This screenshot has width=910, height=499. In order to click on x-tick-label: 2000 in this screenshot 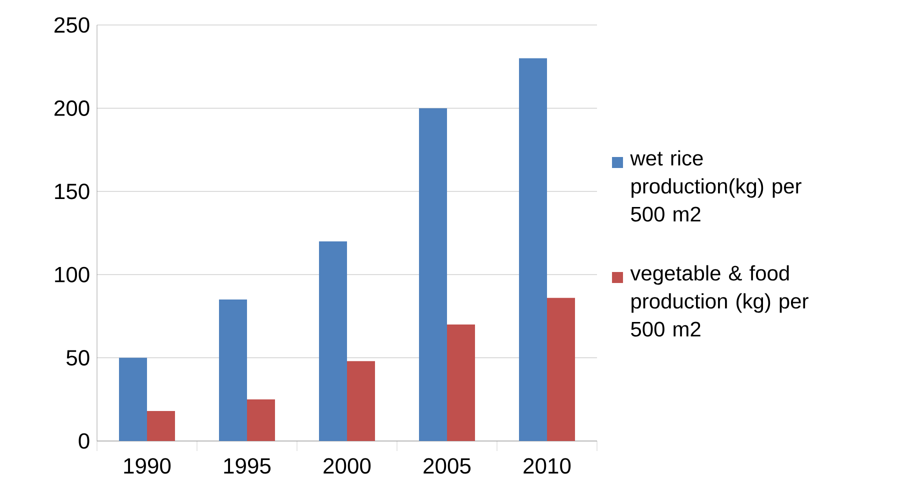, I will do `click(347, 466)`.